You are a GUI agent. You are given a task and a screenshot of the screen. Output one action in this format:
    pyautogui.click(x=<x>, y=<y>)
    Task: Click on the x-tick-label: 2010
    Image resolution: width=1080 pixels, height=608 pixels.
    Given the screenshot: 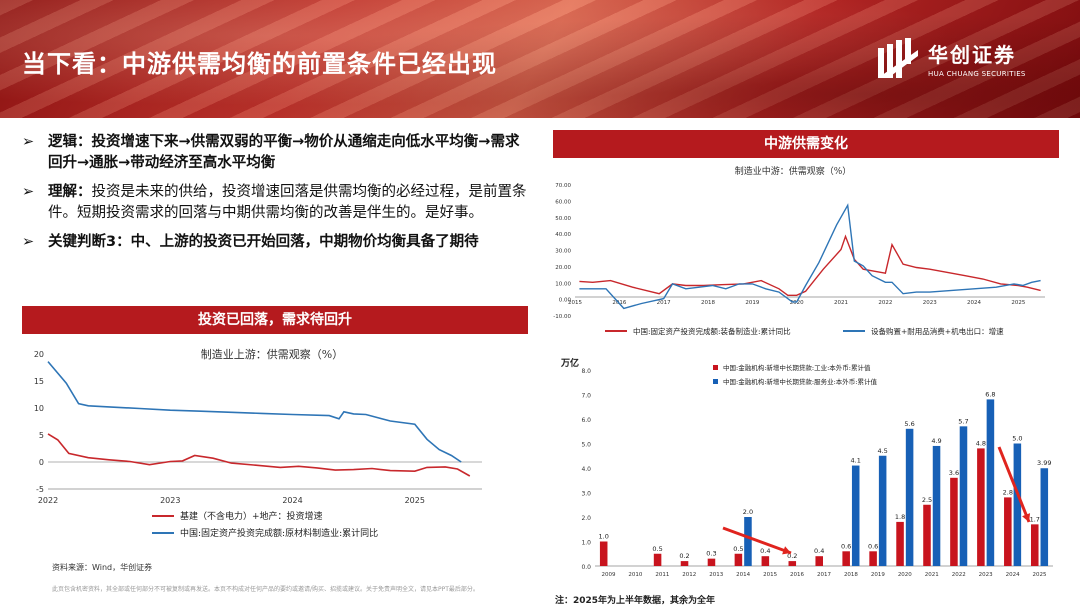 What is the action you would take?
    pyautogui.click(x=635, y=575)
    